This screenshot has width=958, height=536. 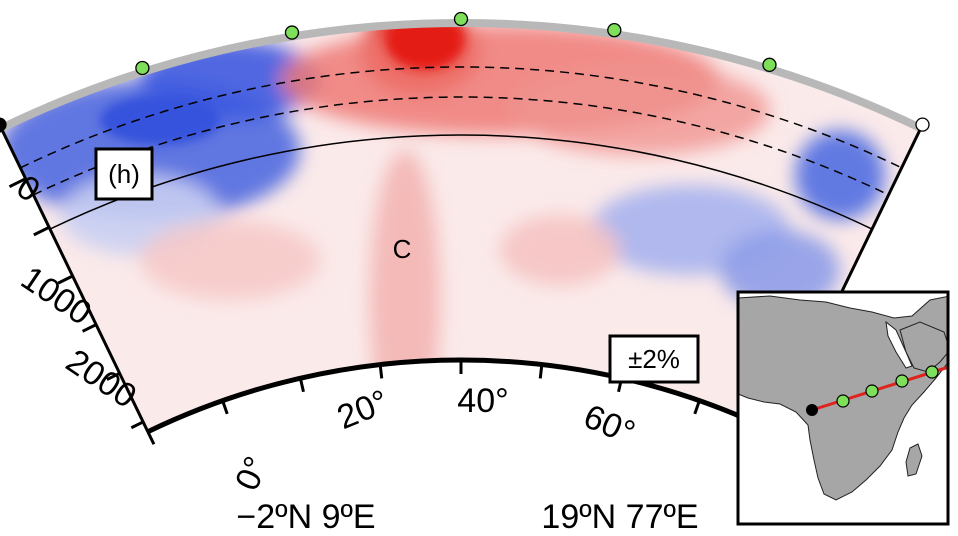 What do you see at coordinates (160, 120) in the screenshot?
I see `fast-anomaly-west-core` at bounding box center [160, 120].